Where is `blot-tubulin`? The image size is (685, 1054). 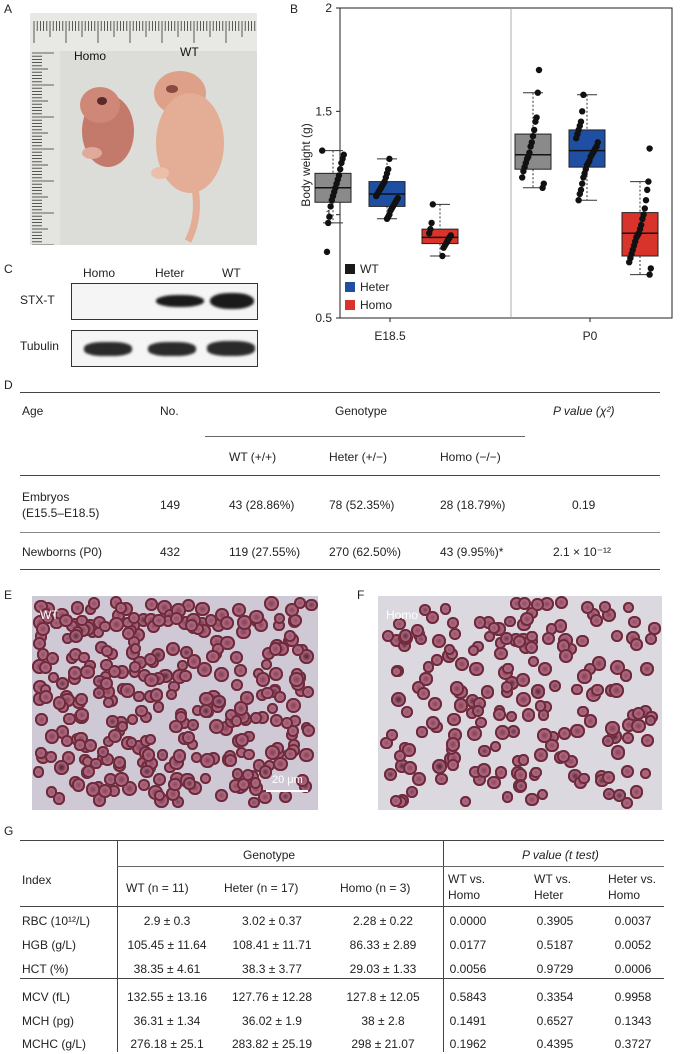
blot-tubulin is located at coordinates (164, 348).